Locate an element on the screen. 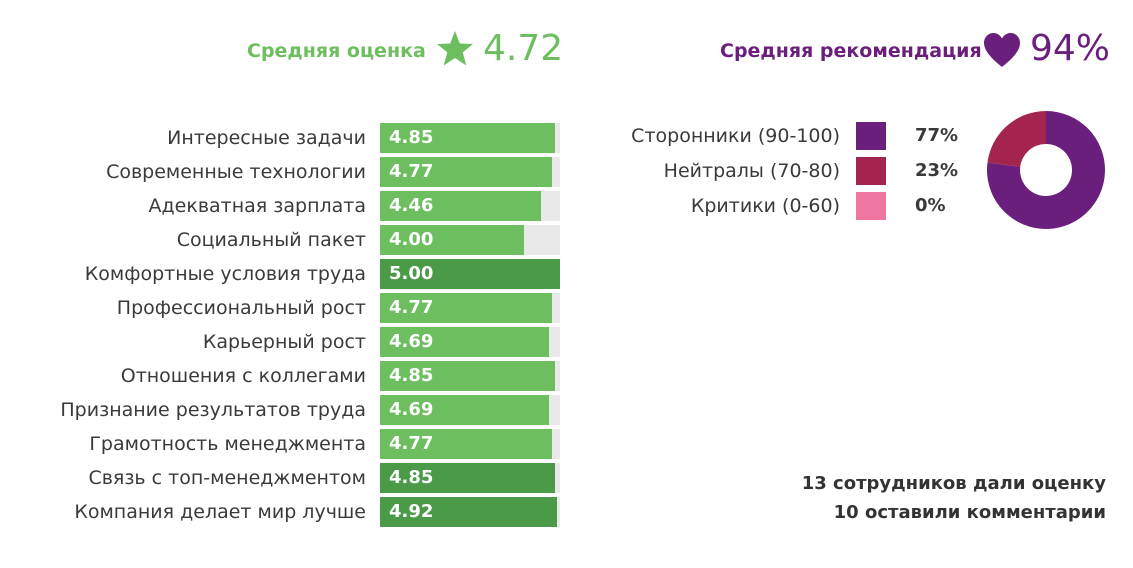 The image size is (1133, 568). bar-track: 4.46 is located at coordinates (470, 206).